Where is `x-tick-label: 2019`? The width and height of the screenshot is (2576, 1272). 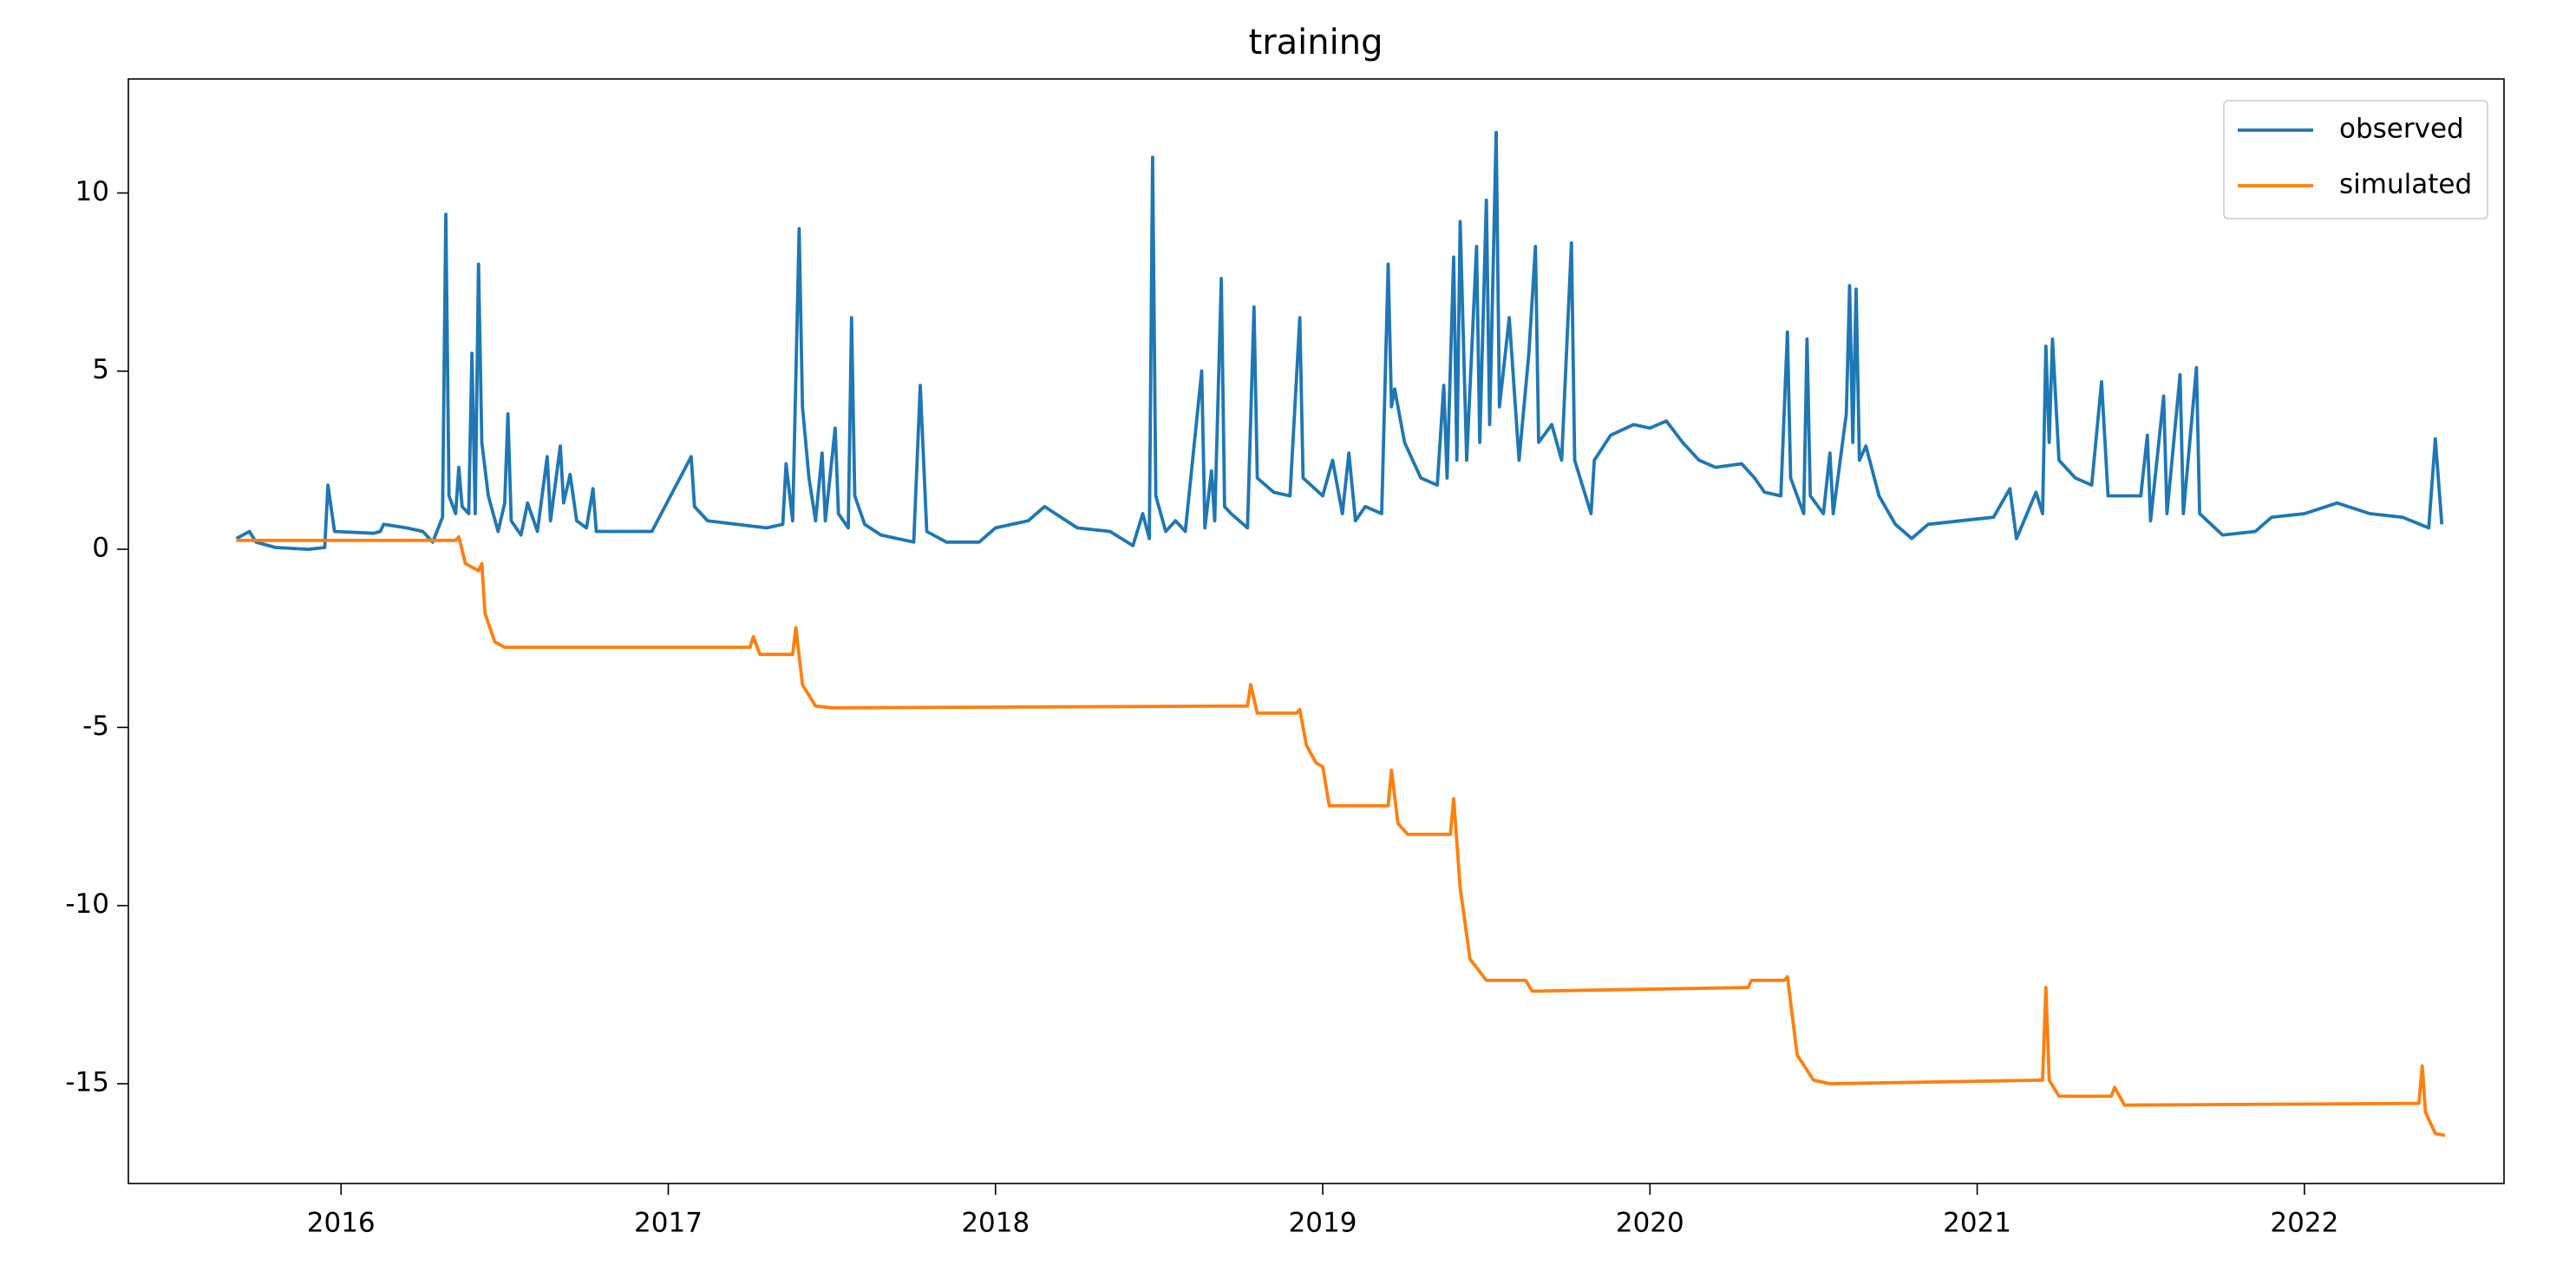 x-tick-label: 2019 is located at coordinates (1323, 1223).